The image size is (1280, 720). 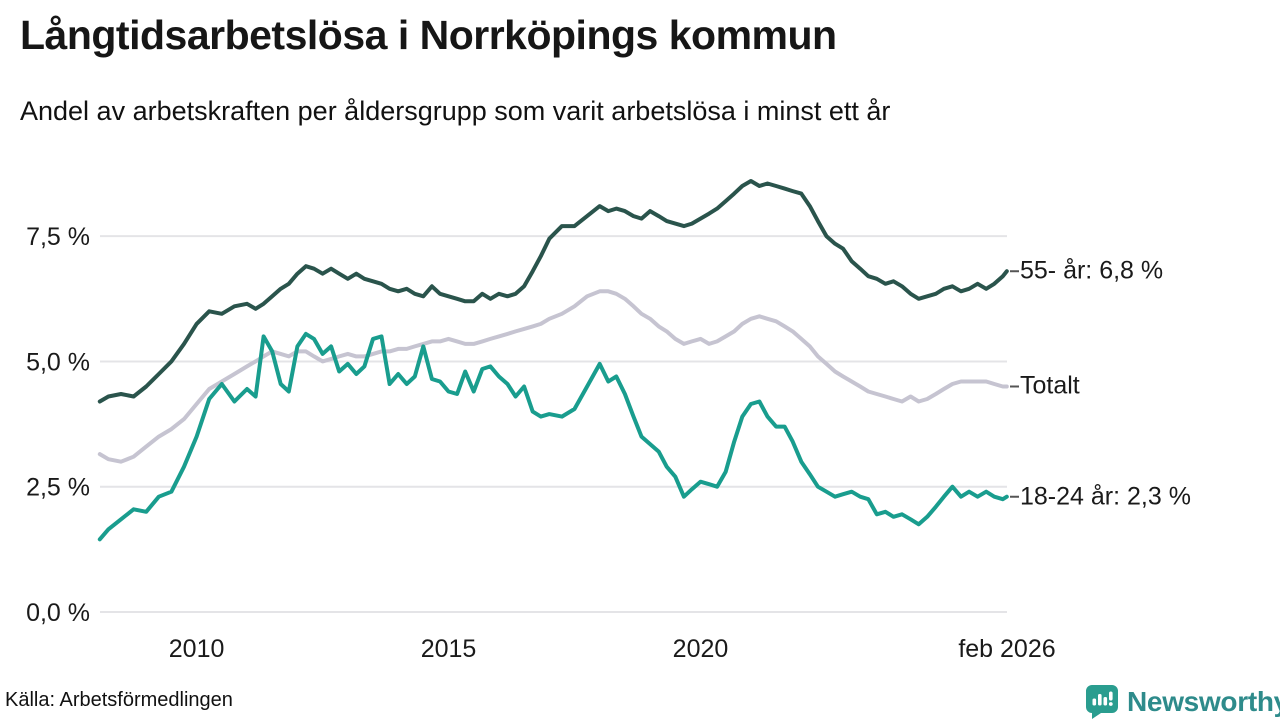 I want to click on y-tick-label: 2,5 %, so click(x=58, y=488).